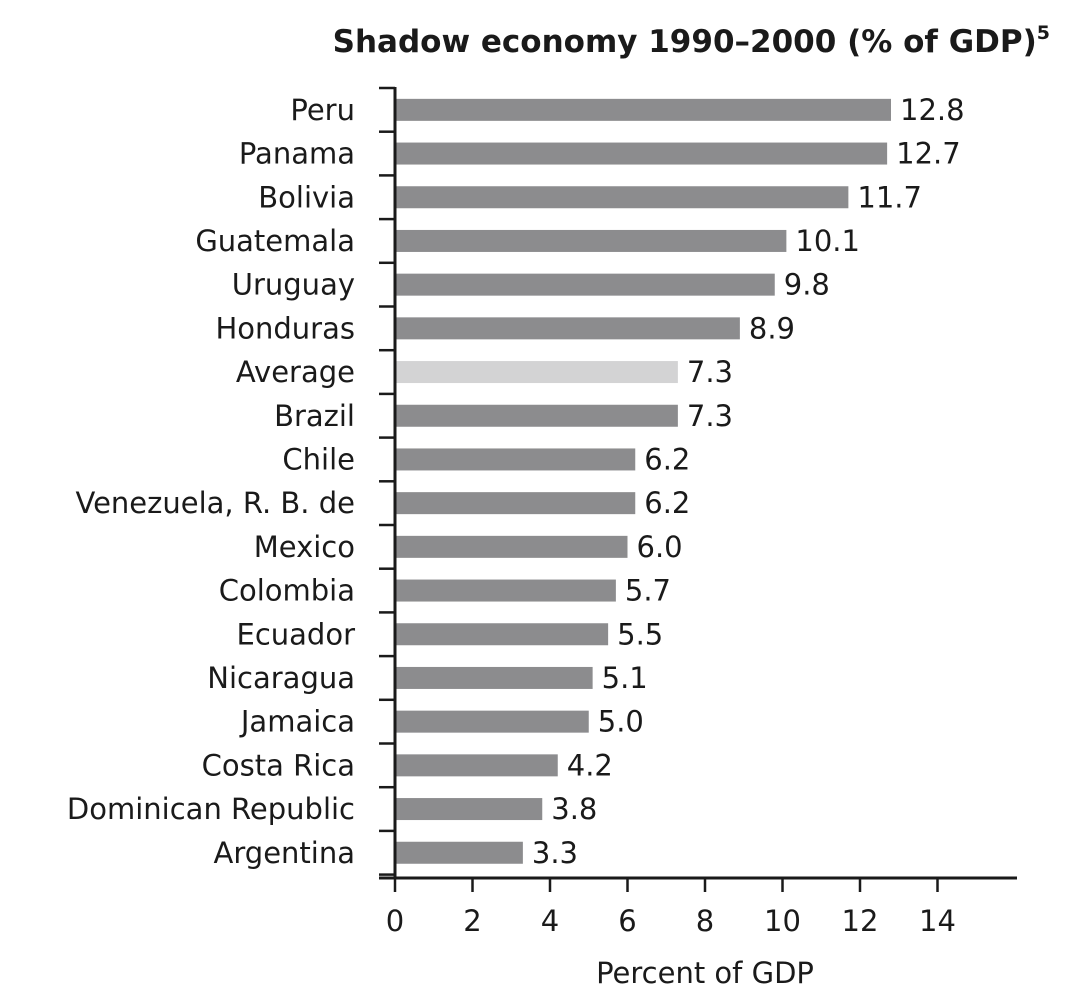  What do you see at coordinates (590, 765) in the screenshot?
I see `value-label: 4.2` at bounding box center [590, 765].